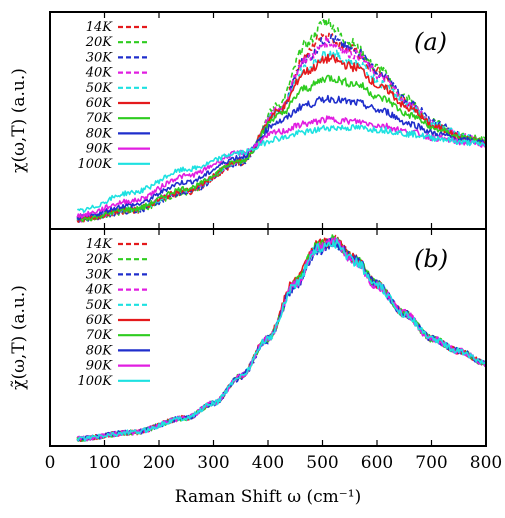 The width and height of the screenshot is (505, 518). I want to click on x-tick-label: 200, so click(159, 463).